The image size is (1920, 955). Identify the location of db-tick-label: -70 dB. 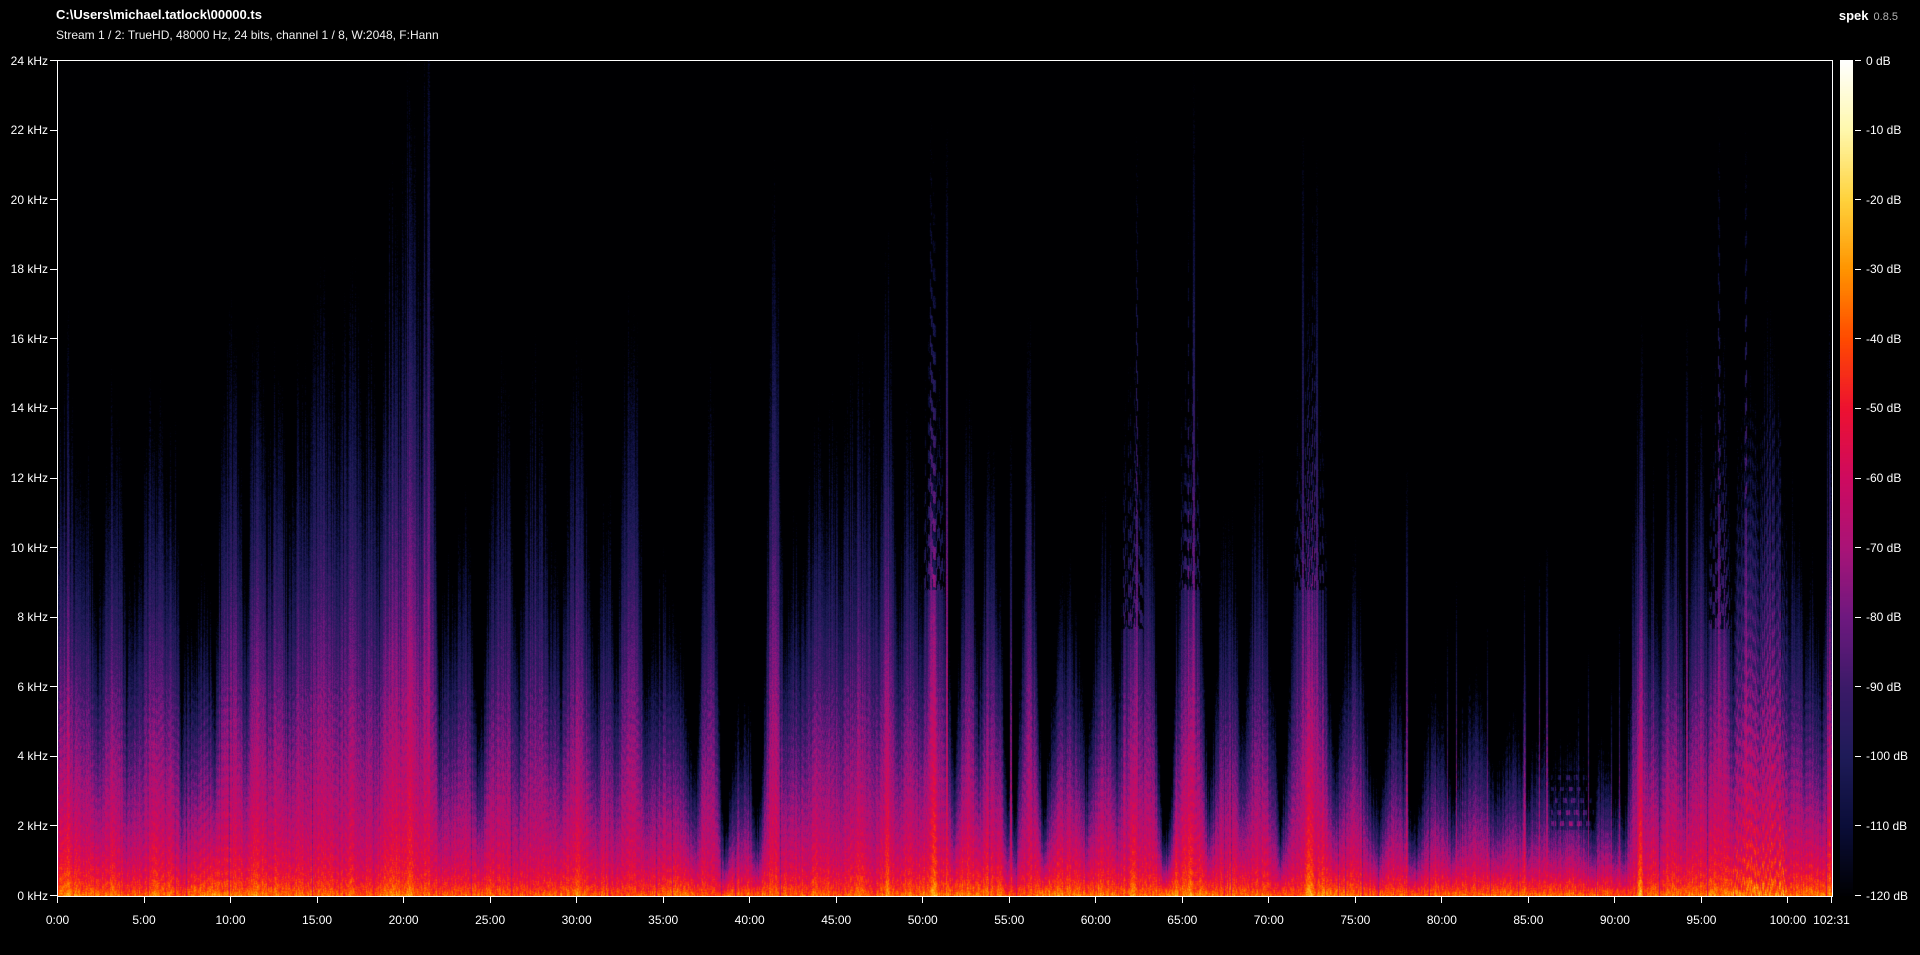
(1884, 547).